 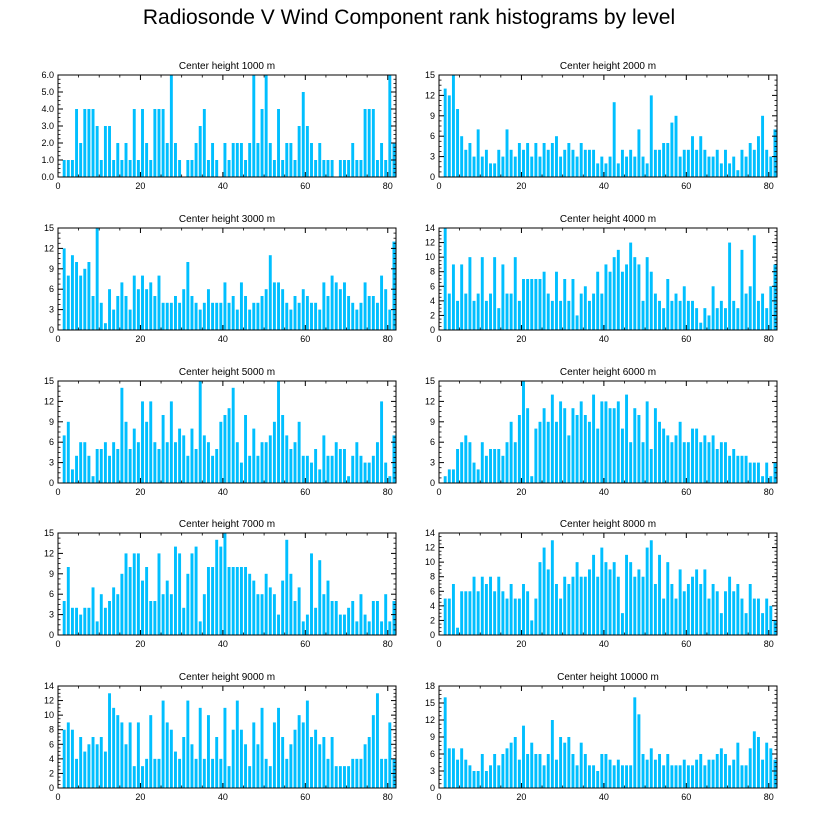 What do you see at coordinates (521, 797) in the screenshot?
I see `x-tick-label: 20` at bounding box center [521, 797].